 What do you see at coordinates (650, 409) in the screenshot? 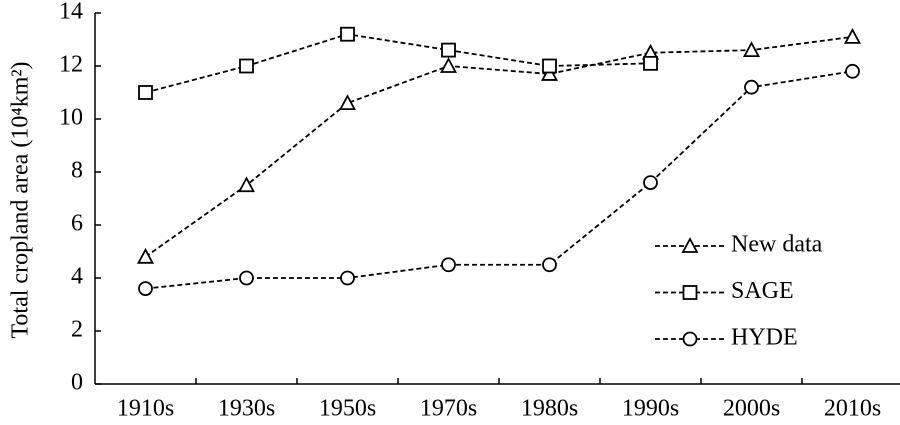
I see `x-tick-label: 1990s` at bounding box center [650, 409].